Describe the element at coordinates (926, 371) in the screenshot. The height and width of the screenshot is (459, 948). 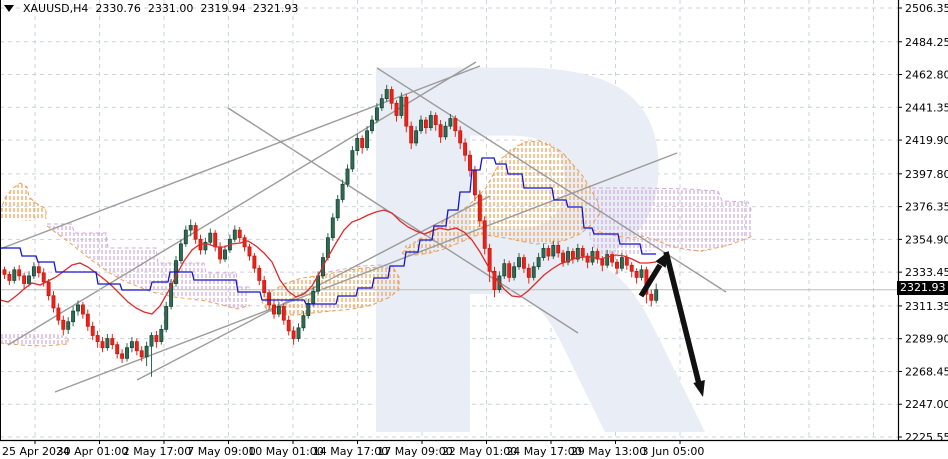
I see `y-axis-label: 2268.45` at that location.